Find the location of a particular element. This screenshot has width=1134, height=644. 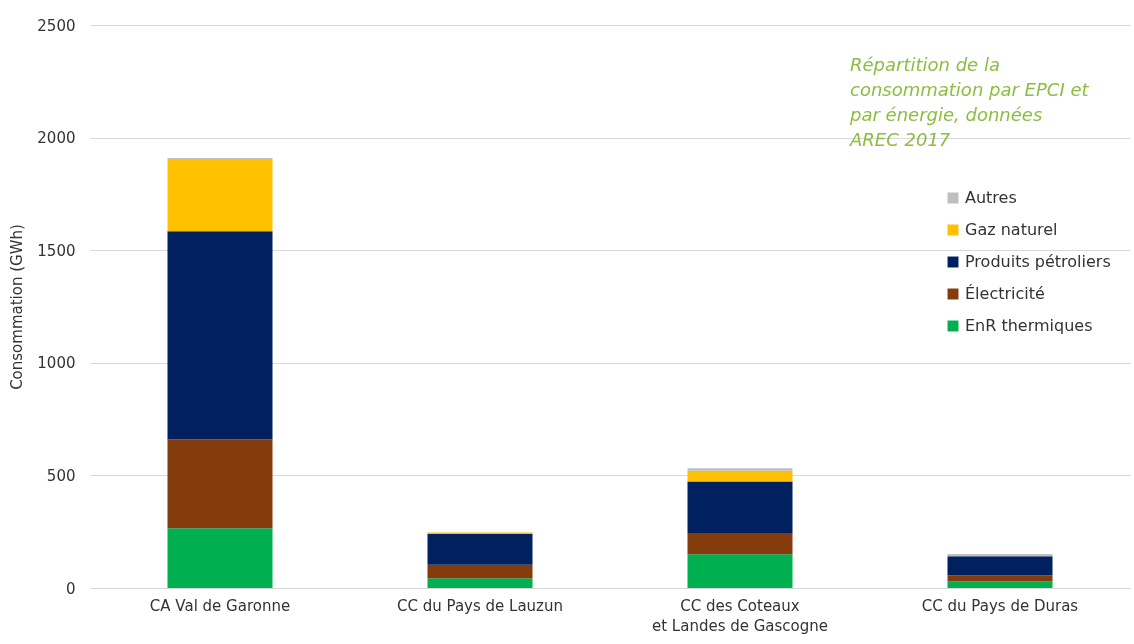

legend-label: Produits pétroliers is located at coordinates (1038, 261).